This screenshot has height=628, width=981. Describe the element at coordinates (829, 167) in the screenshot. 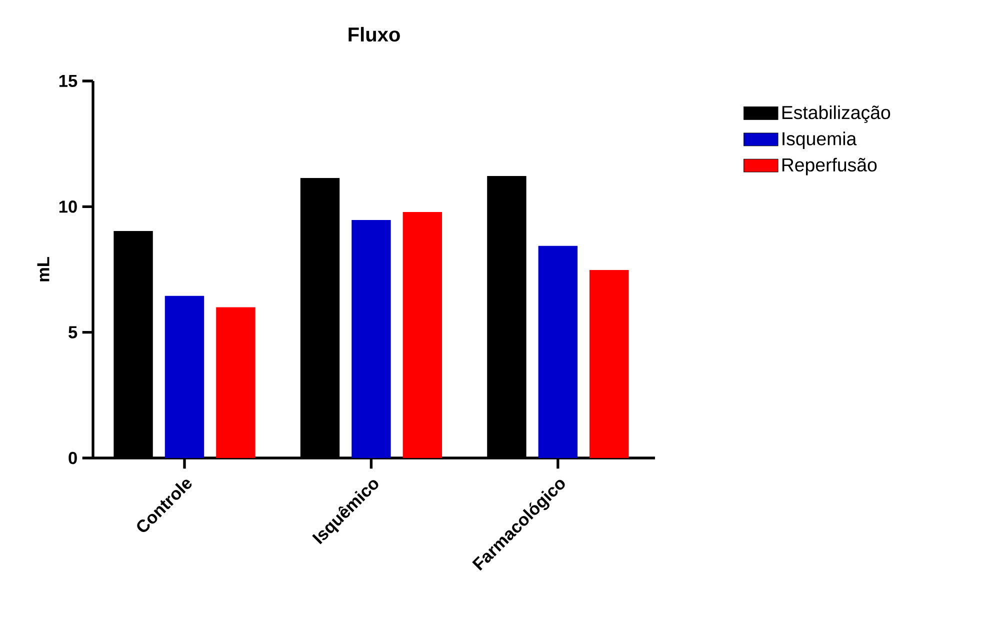

I see `legend-label: Reperfusão` at that location.